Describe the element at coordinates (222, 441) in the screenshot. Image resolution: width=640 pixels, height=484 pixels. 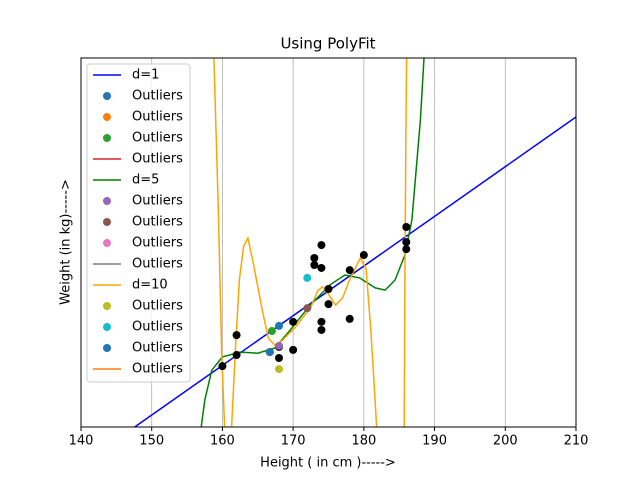
I see `x-tick-label: 160` at that location.